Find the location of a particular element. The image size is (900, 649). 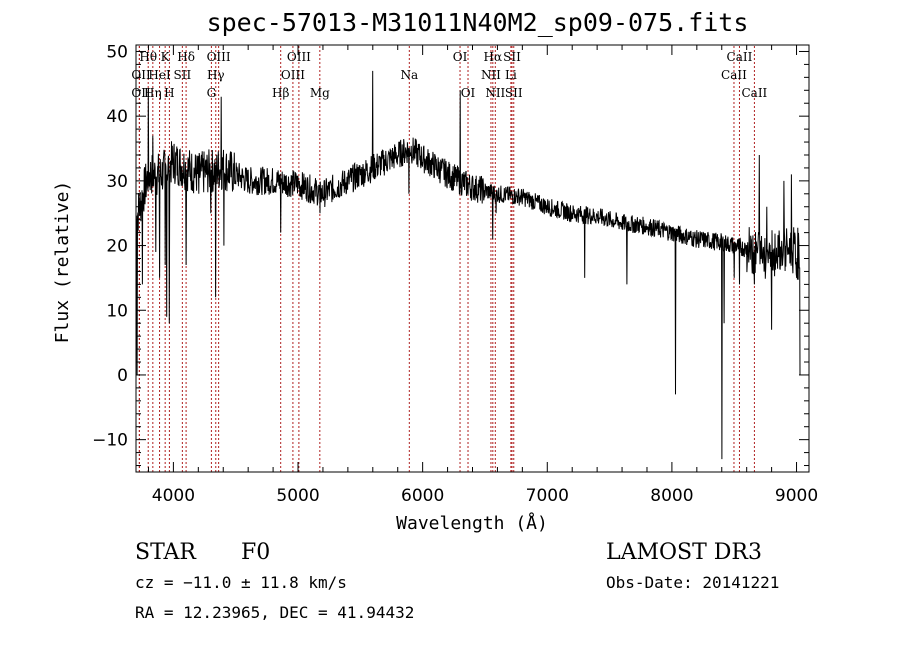

x-axis-label: Wavelength (Å) is located at coordinates (472, 523).